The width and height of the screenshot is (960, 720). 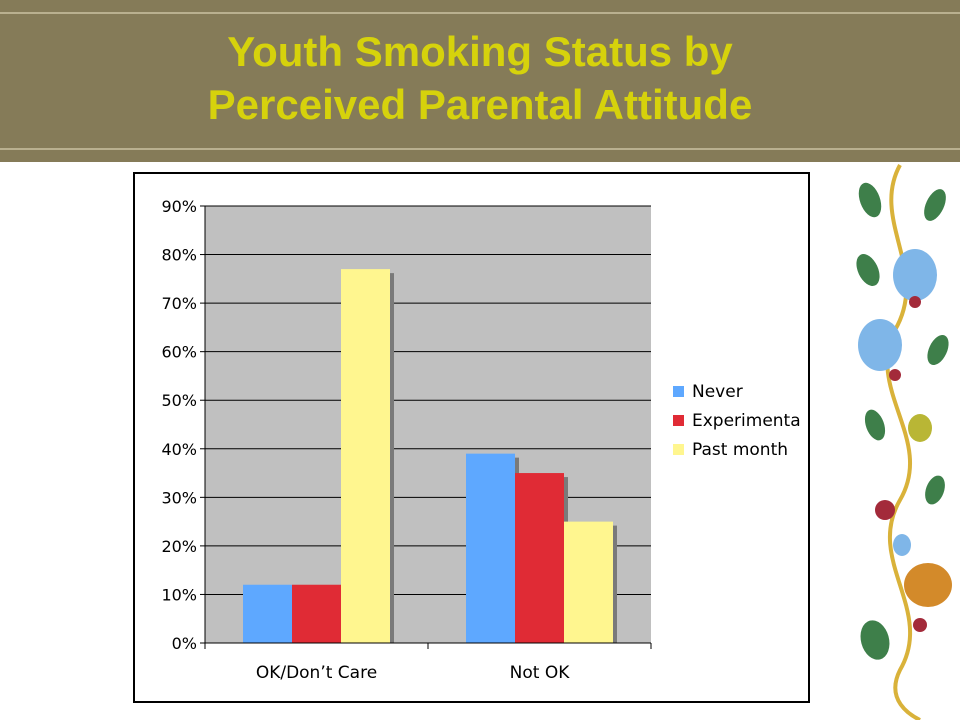 I want to click on legend-label: Past month, so click(x=740, y=450).